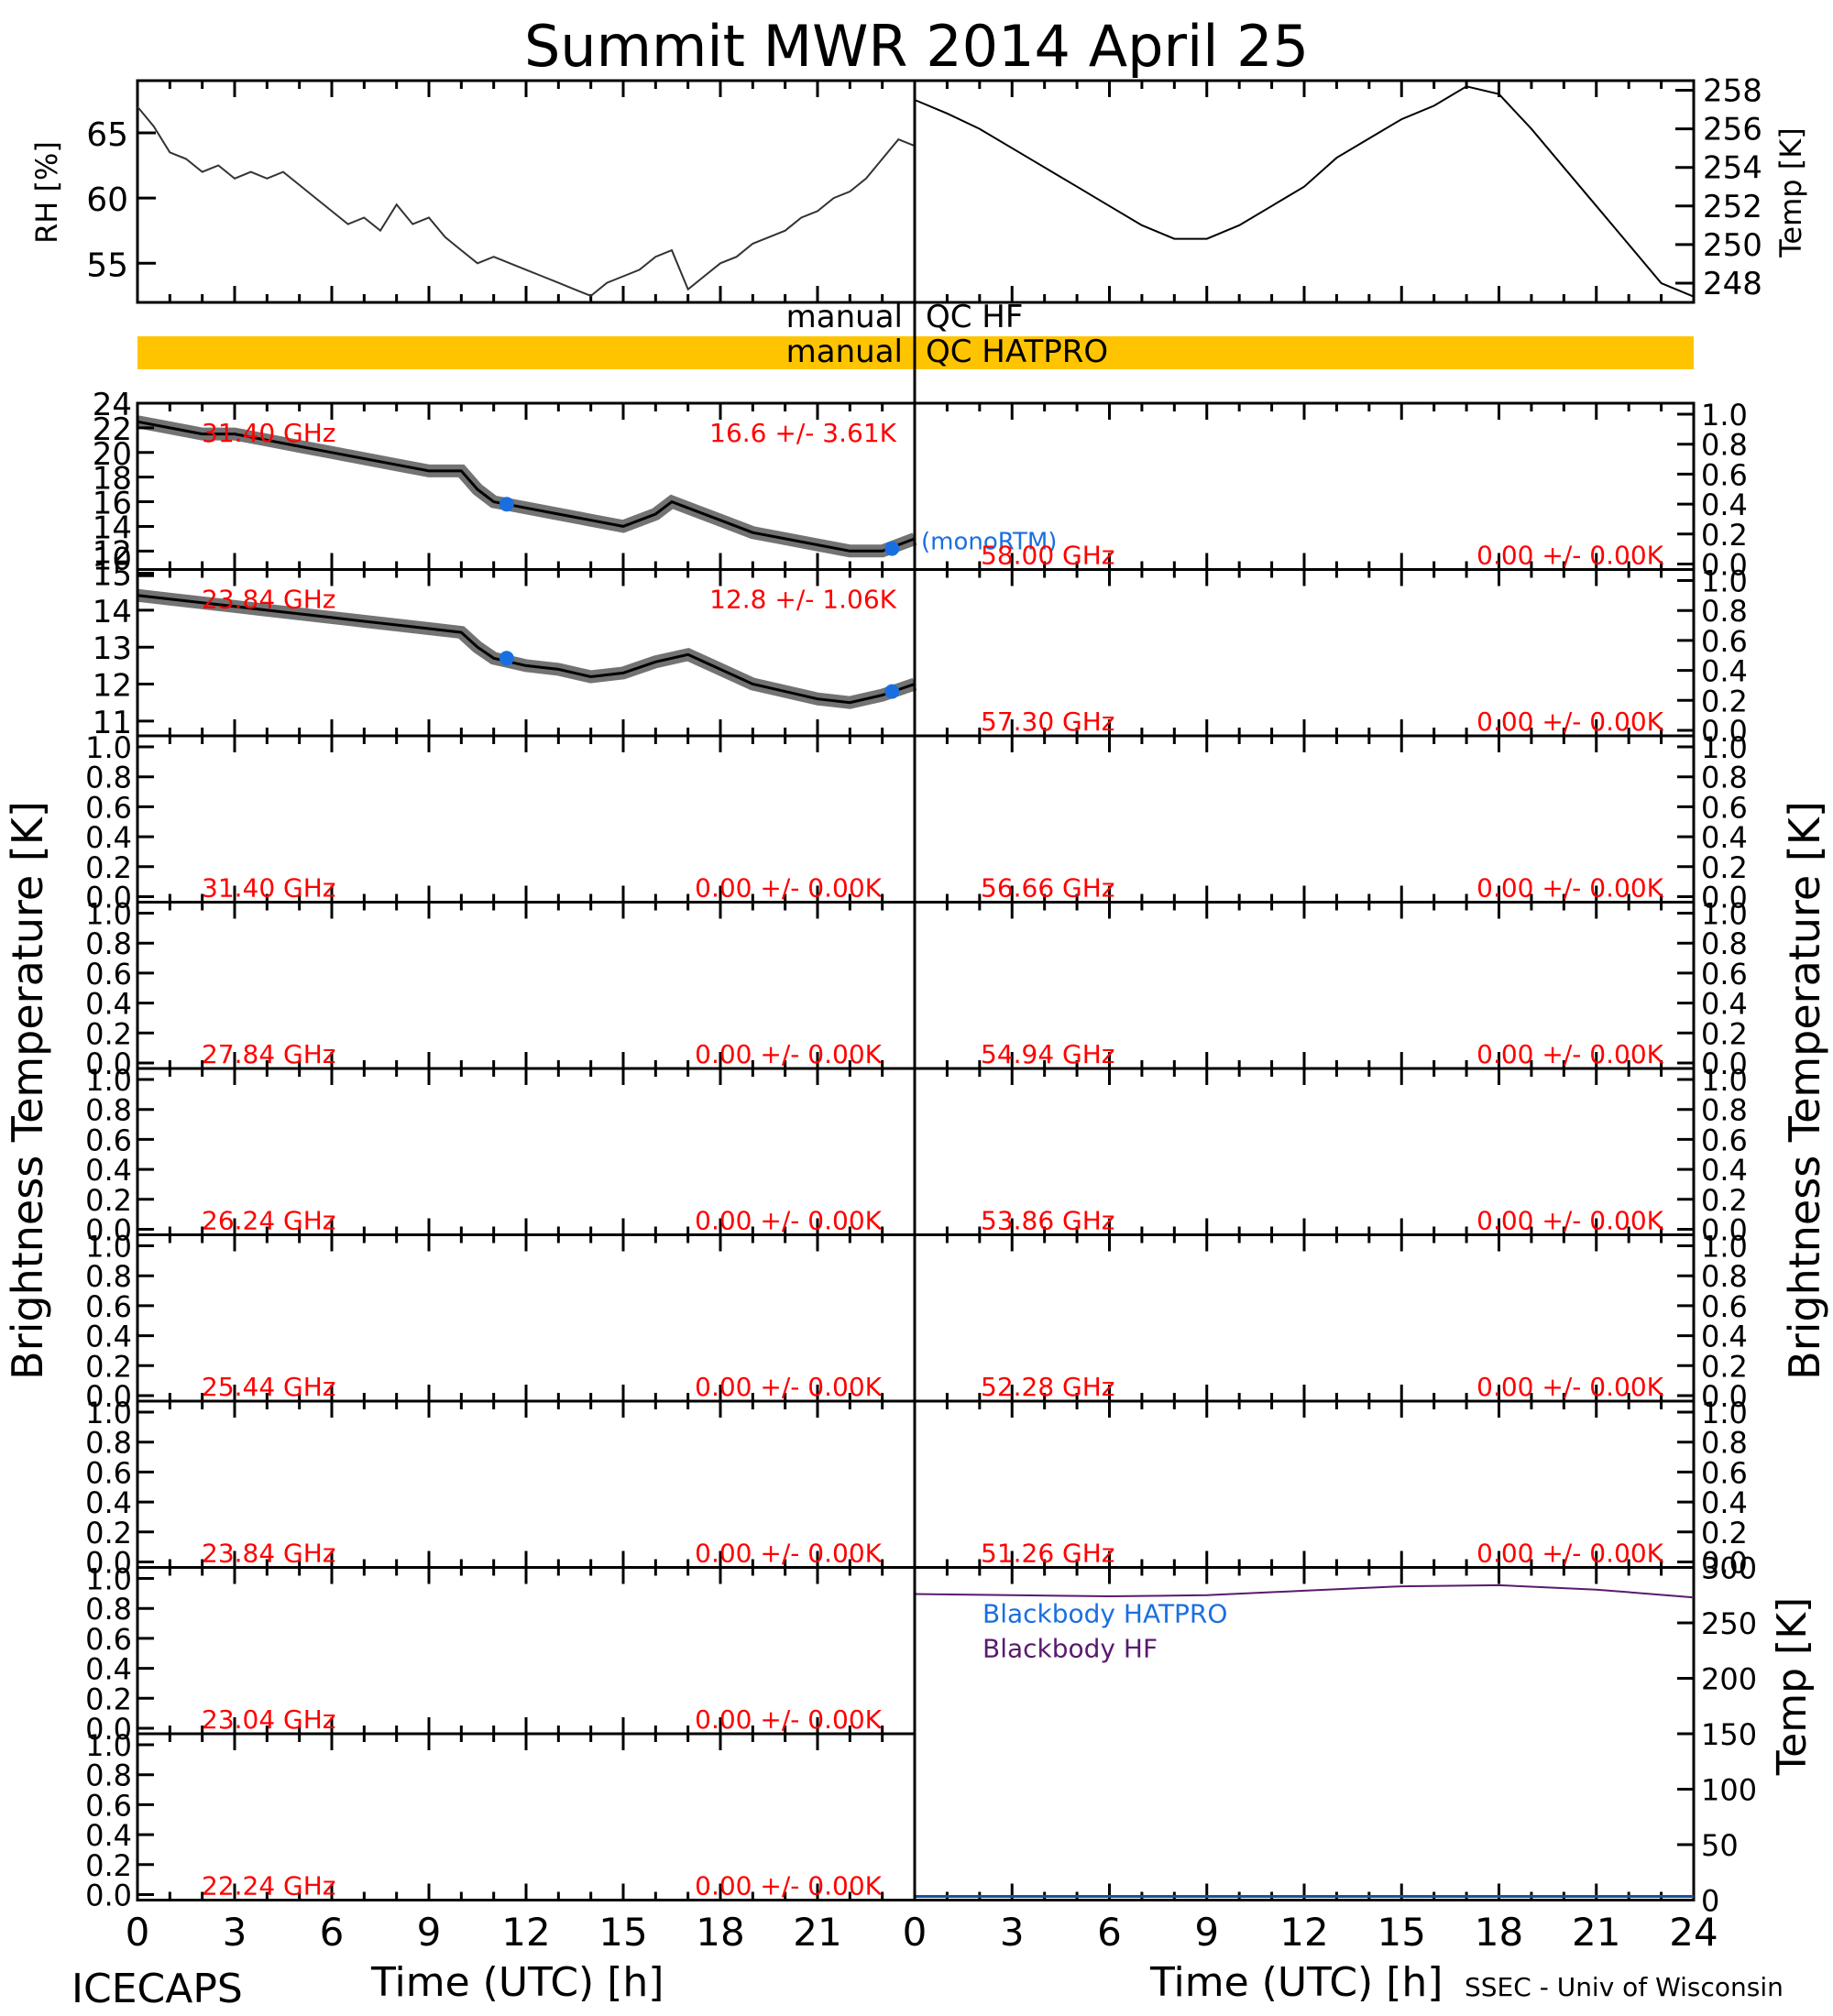  What do you see at coordinates (1732, 207) in the screenshot?
I see `temp-tick-label: 252` at bounding box center [1732, 207].